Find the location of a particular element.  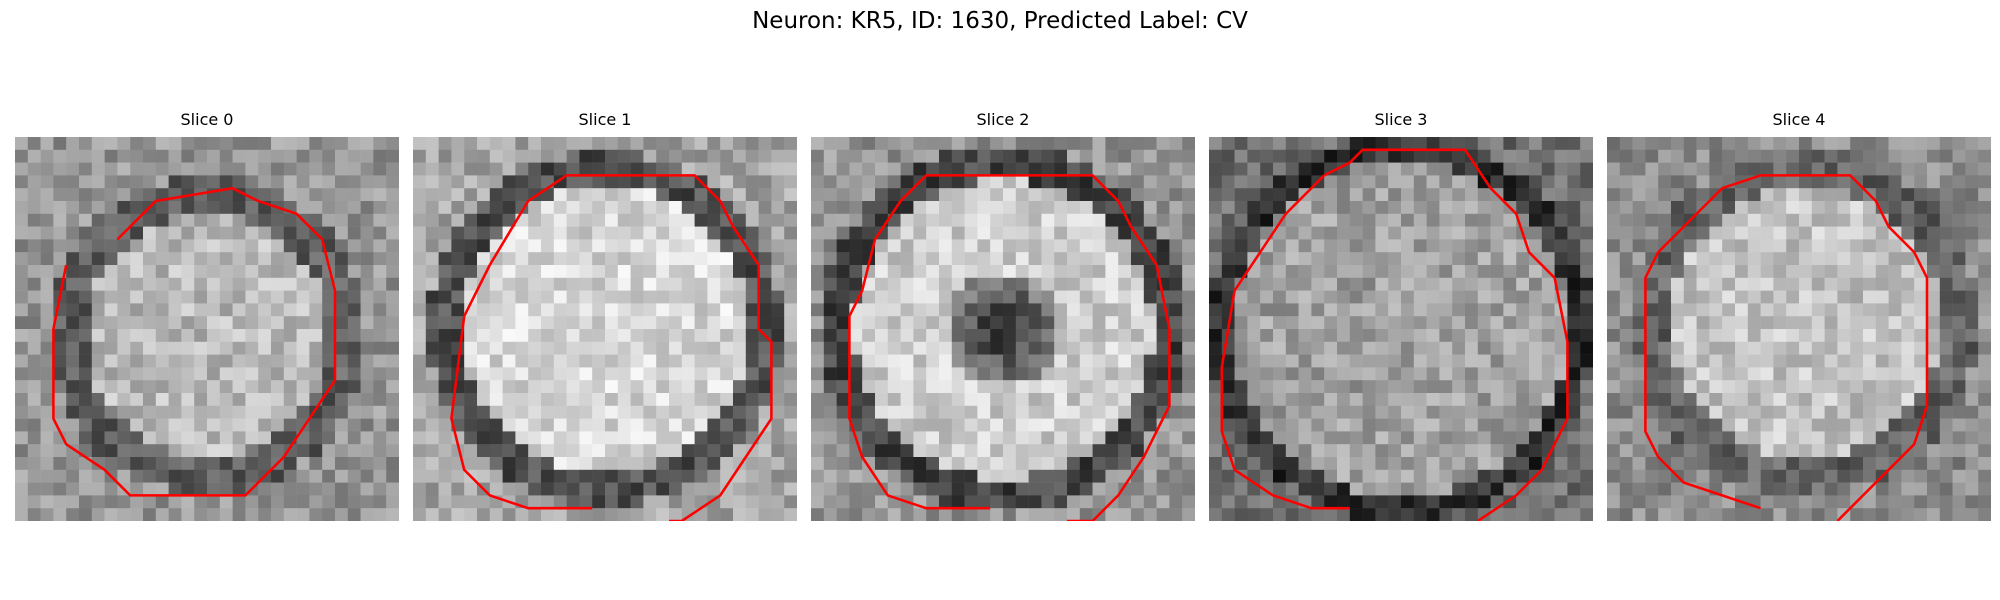

slice-panel-4: Slice 4 is located at coordinates (1799, 315).